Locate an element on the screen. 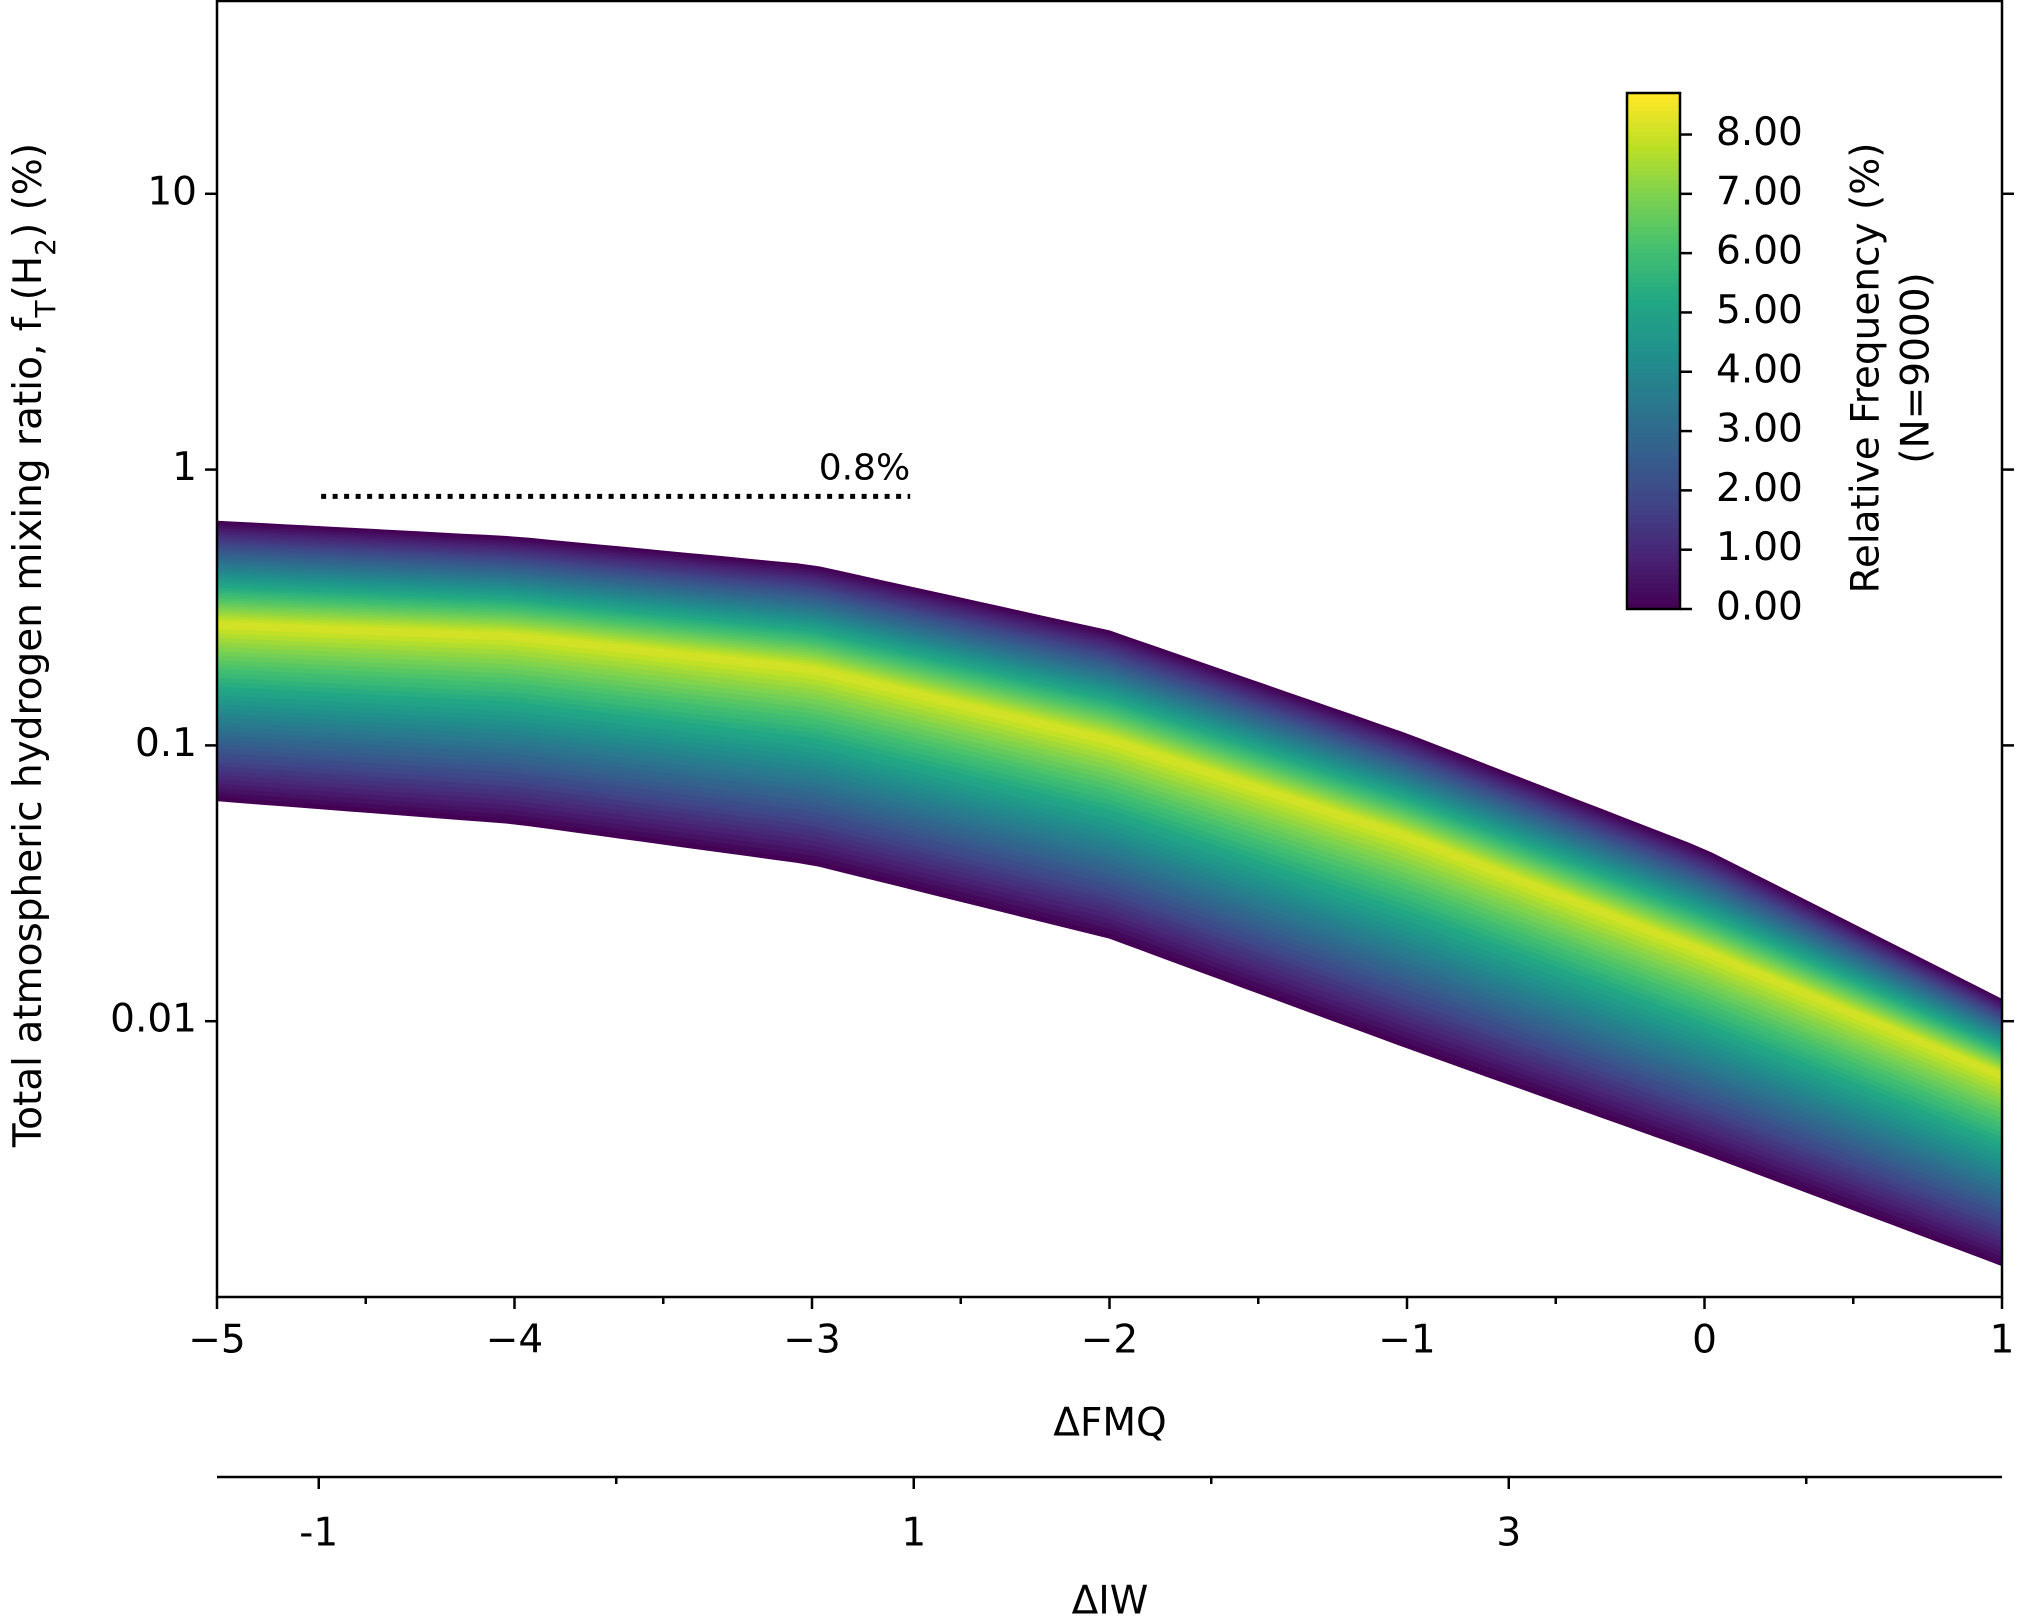  y-tick-label: 0.1 is located at coordinates (166, 743).